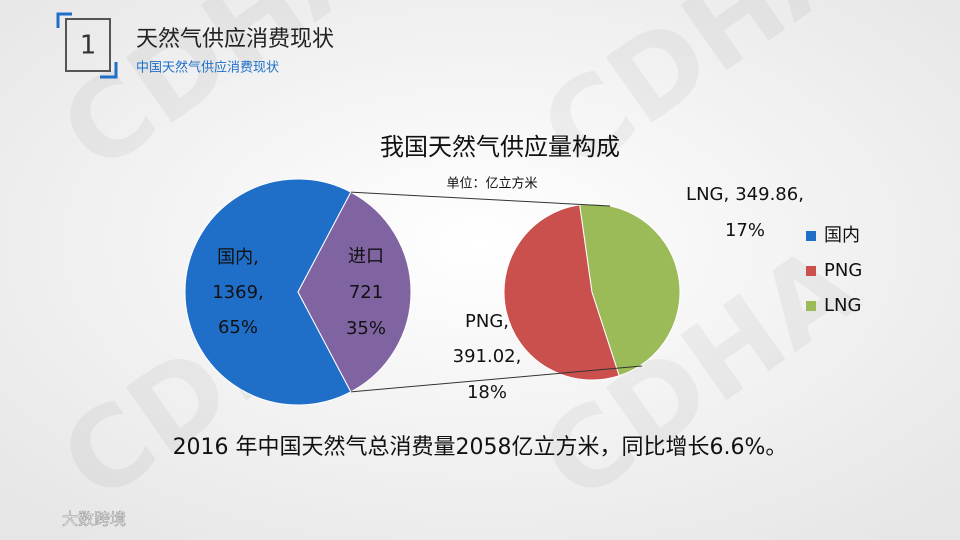  What do you see at coordinates (500, 147) in the screenshot?
I see `chart-title: 我国天然气供应量构成` at bounding box center [500, 147].